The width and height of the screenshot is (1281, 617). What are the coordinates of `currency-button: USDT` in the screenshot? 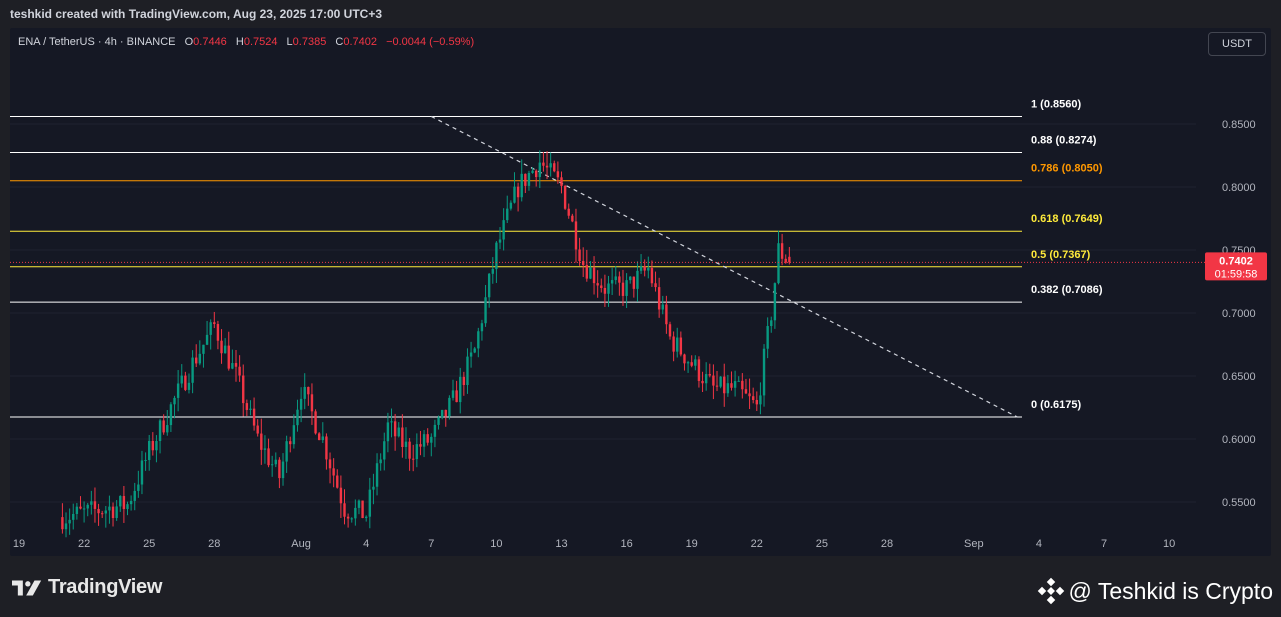 It's located at (1237, 44).